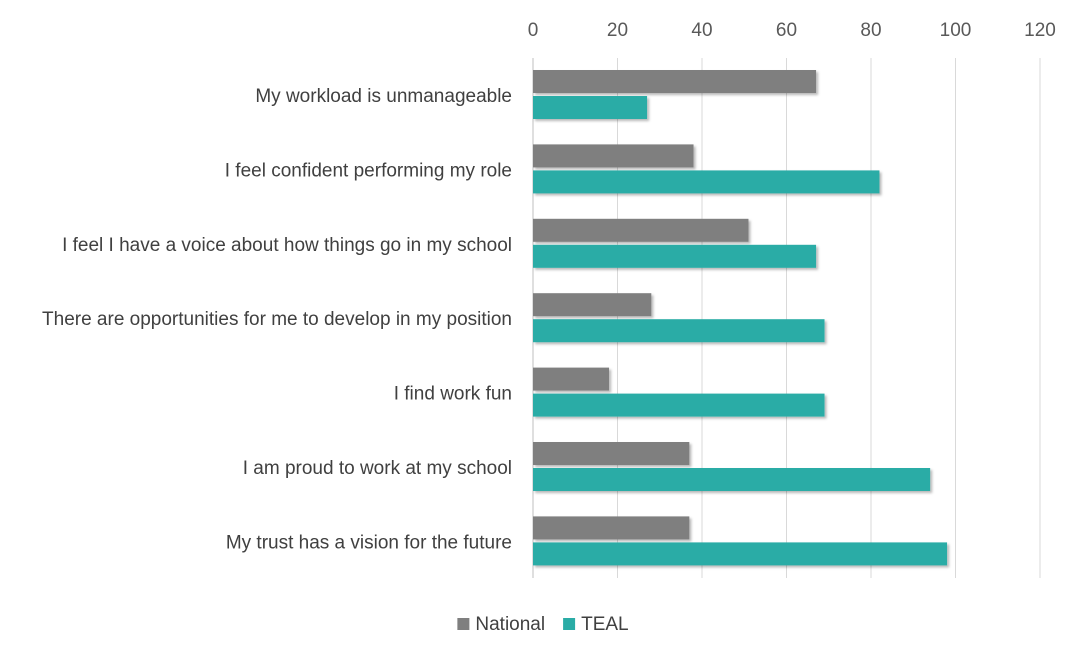 The image size is (1067, 654). I want to click on x-tick-label: 120, so click(1040, 30).